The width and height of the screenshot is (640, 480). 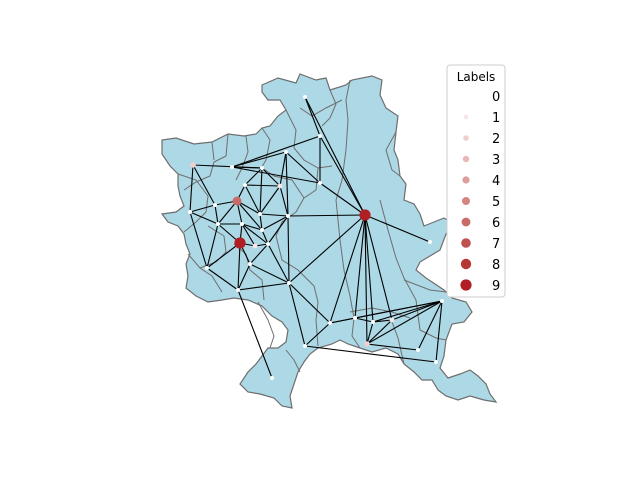 I want to click on legend: Labels 0 1 2 3 4 5 6 7 8 9, so click(x=476, y=181).